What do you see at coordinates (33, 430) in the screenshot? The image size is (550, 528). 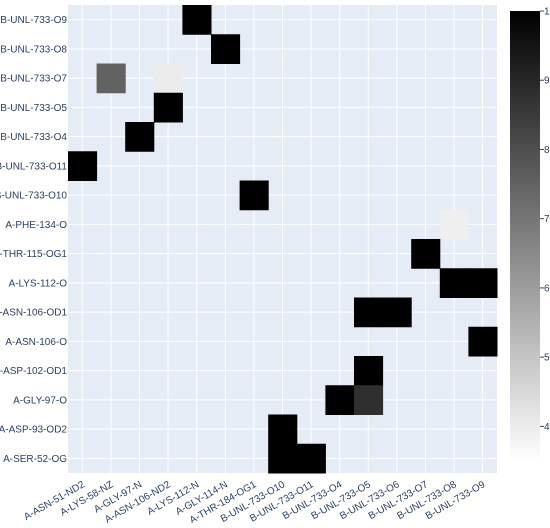 I see `y-tick-label: A-ASP-93-OD2` at bounding box center [33, 430].